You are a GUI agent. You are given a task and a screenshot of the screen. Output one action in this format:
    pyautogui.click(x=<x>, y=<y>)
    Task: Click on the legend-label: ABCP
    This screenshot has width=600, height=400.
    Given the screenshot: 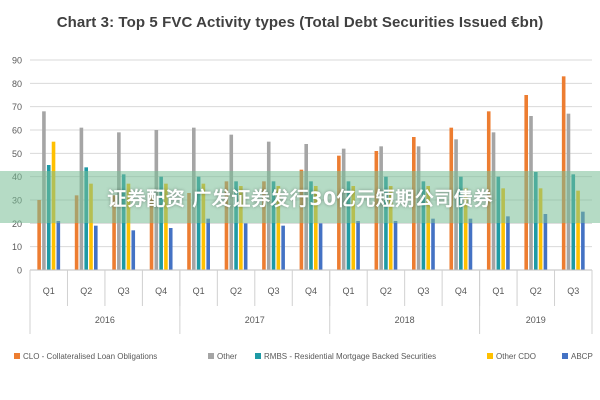 What is the action you would take?
    pyautogui.click(x=582, y=356)
    